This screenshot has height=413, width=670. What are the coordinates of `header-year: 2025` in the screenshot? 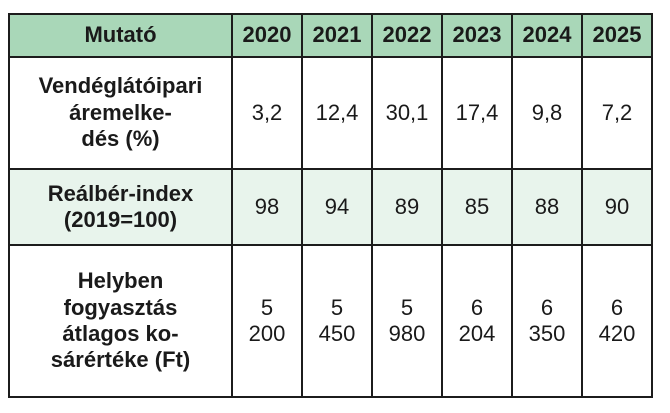 It's located at (617, 35).